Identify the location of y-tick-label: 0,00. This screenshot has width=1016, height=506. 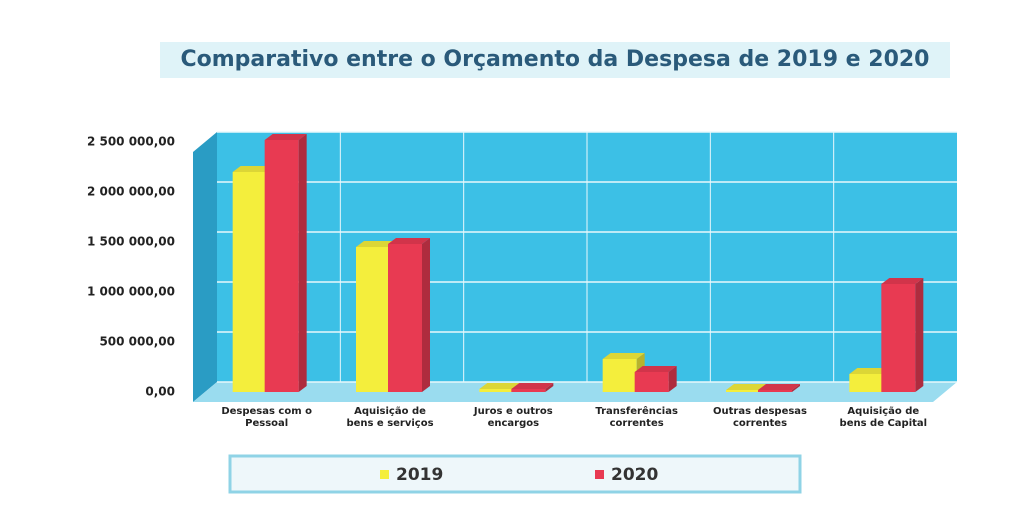
(160, 392).